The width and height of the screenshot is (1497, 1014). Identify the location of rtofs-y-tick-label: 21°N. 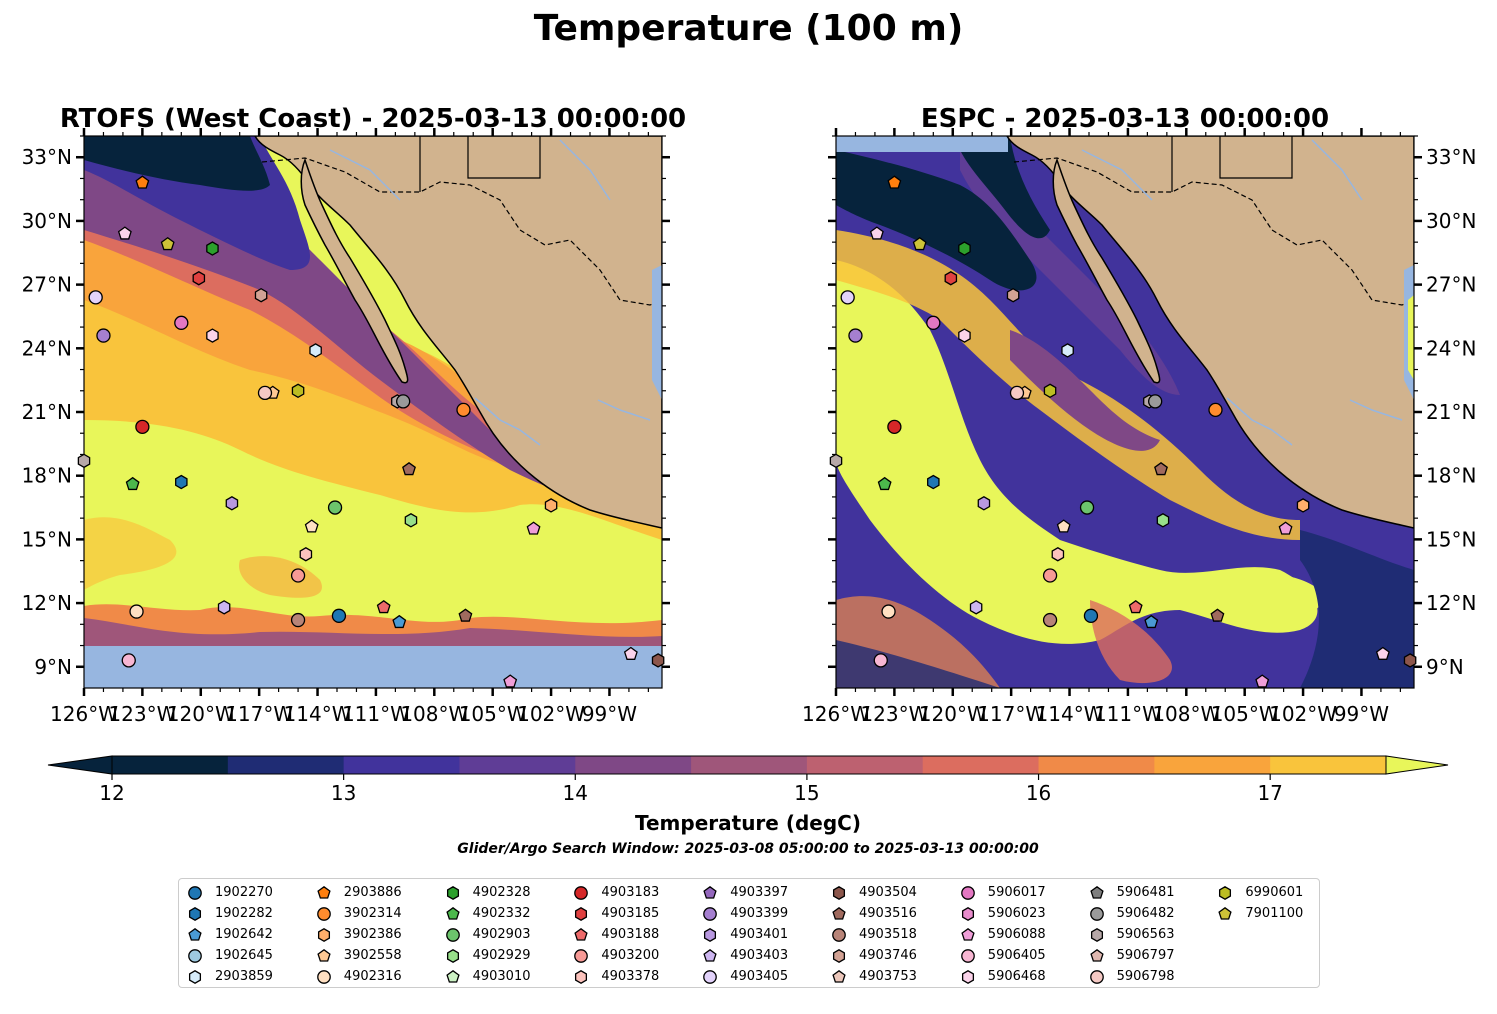
(47, 412).